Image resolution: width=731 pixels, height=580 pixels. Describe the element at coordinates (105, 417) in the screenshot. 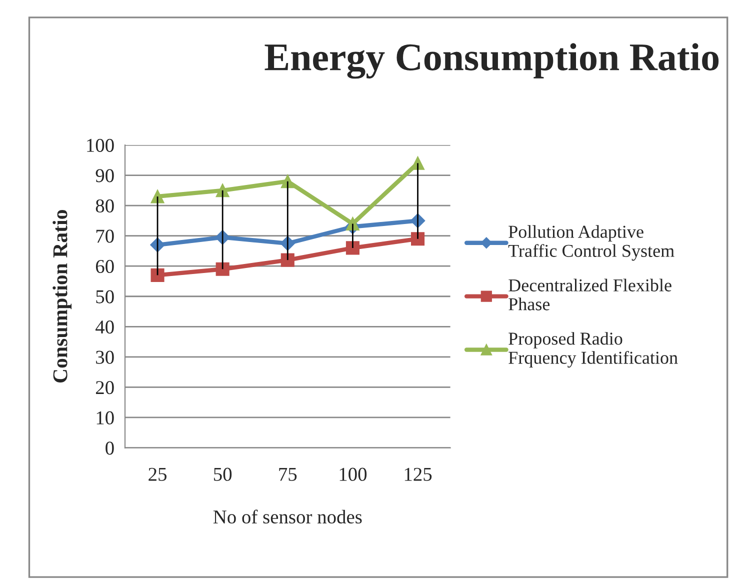

I see `y-tick-label: 10` at that location.